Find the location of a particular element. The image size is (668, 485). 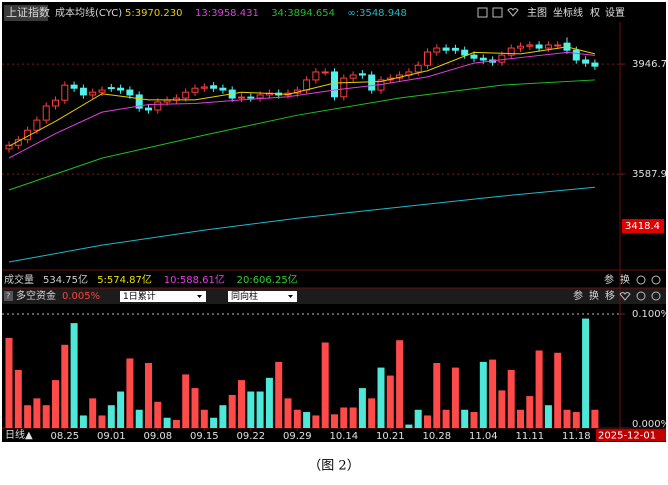

x-tick-label: 09.08 is located at coordinates (157, 436).